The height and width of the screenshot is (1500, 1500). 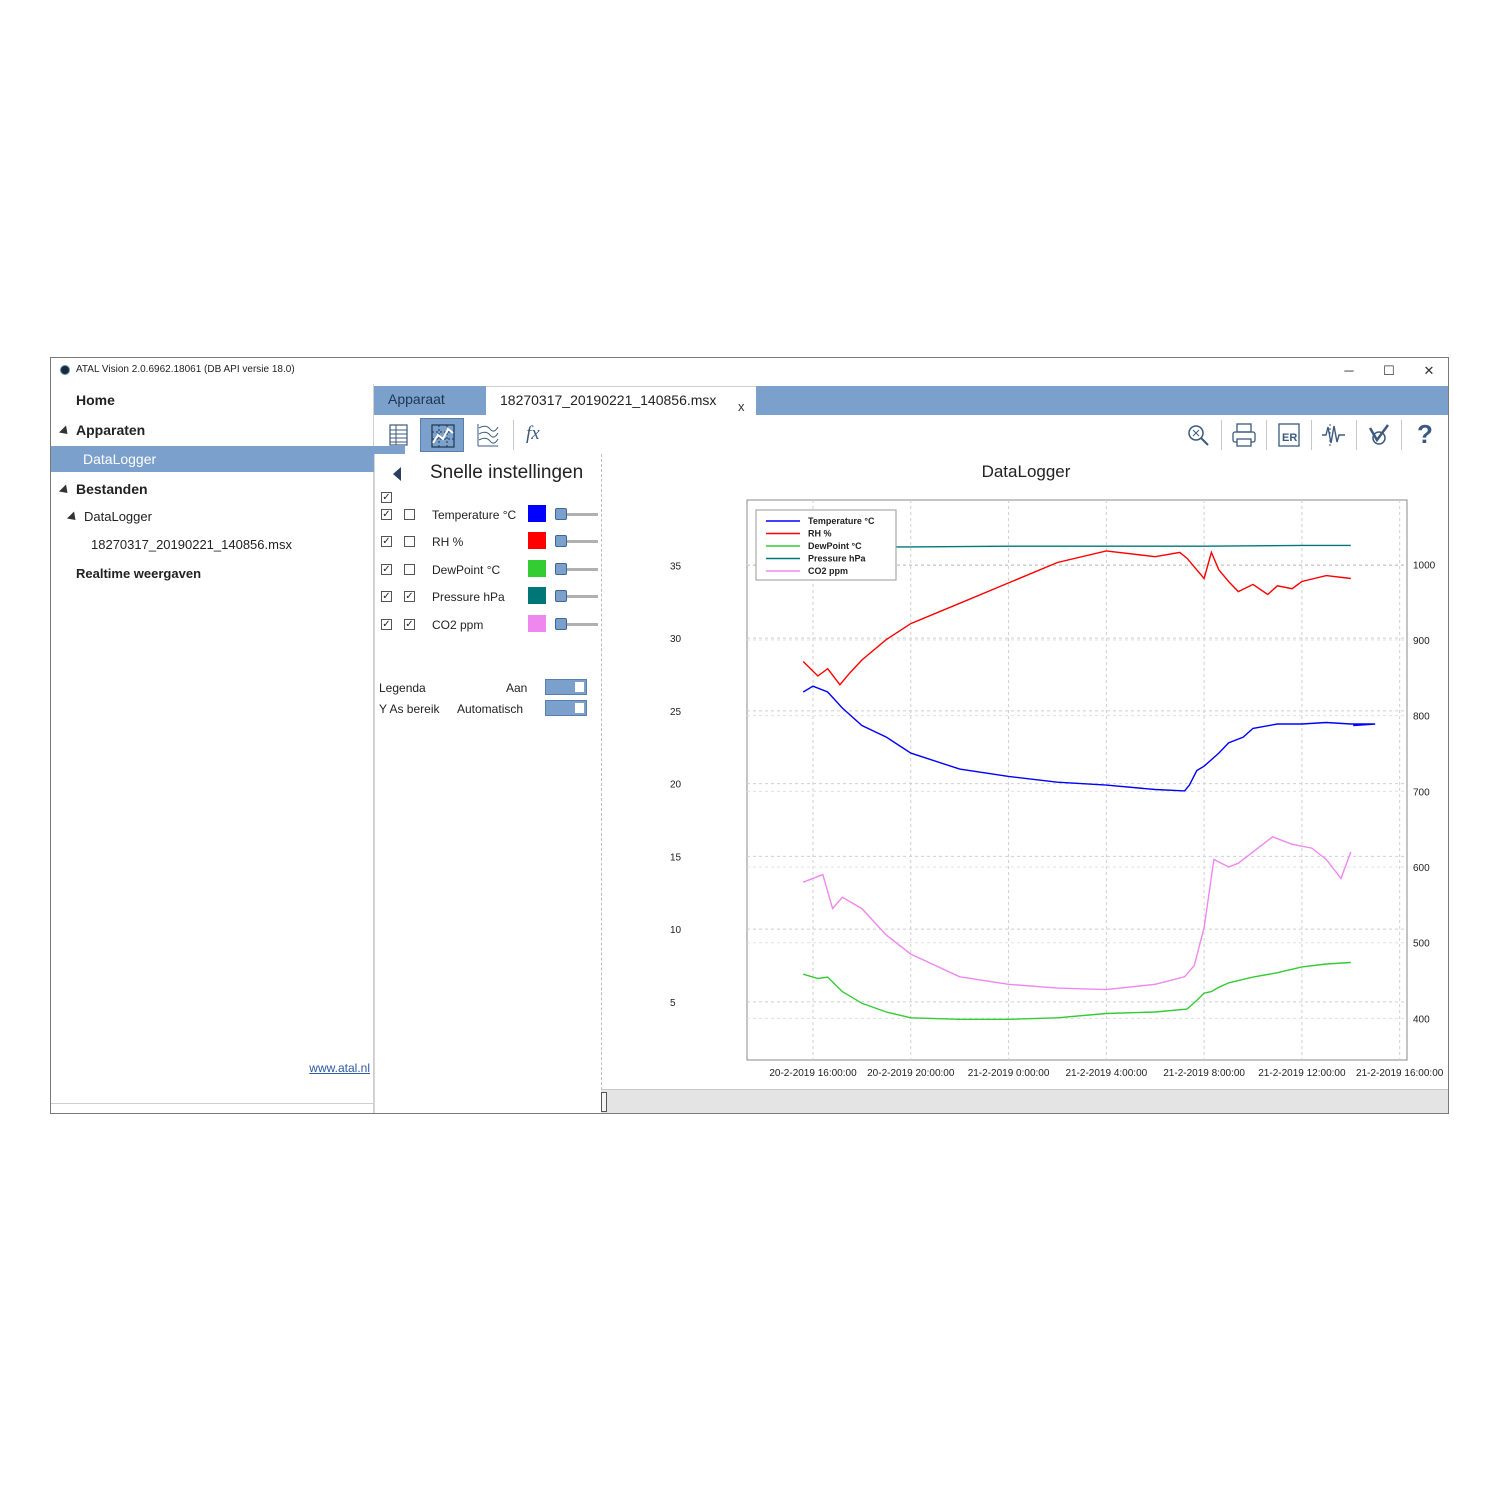 I want to click on y-right-tick-label: 900, so click(x=1421, y=641).